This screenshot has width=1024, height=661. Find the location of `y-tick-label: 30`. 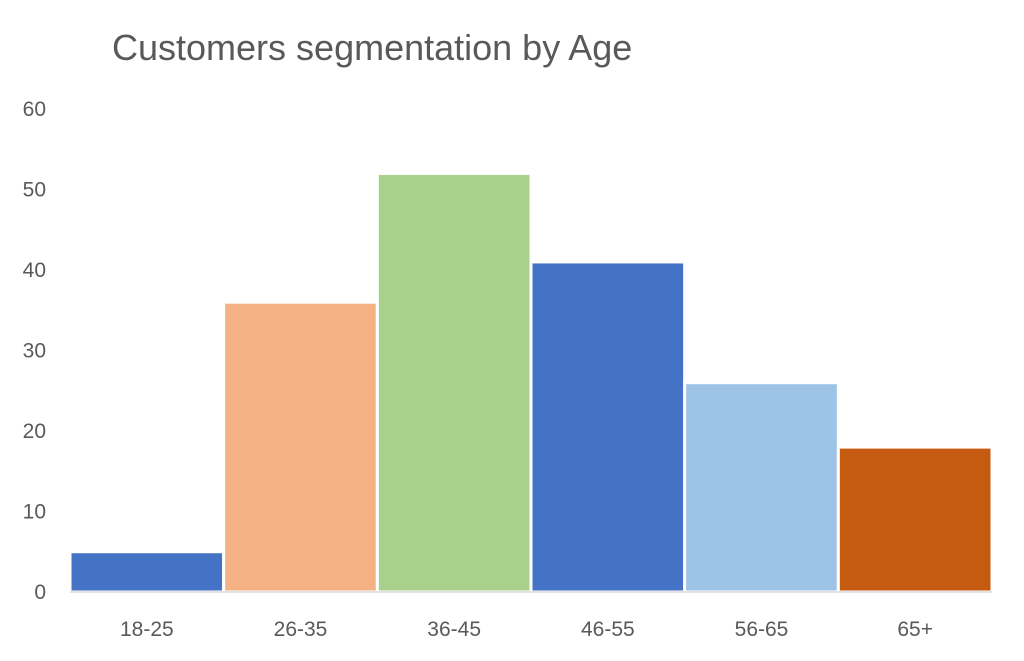

y-tick-label: 30 is located at coordinates (34, 351).